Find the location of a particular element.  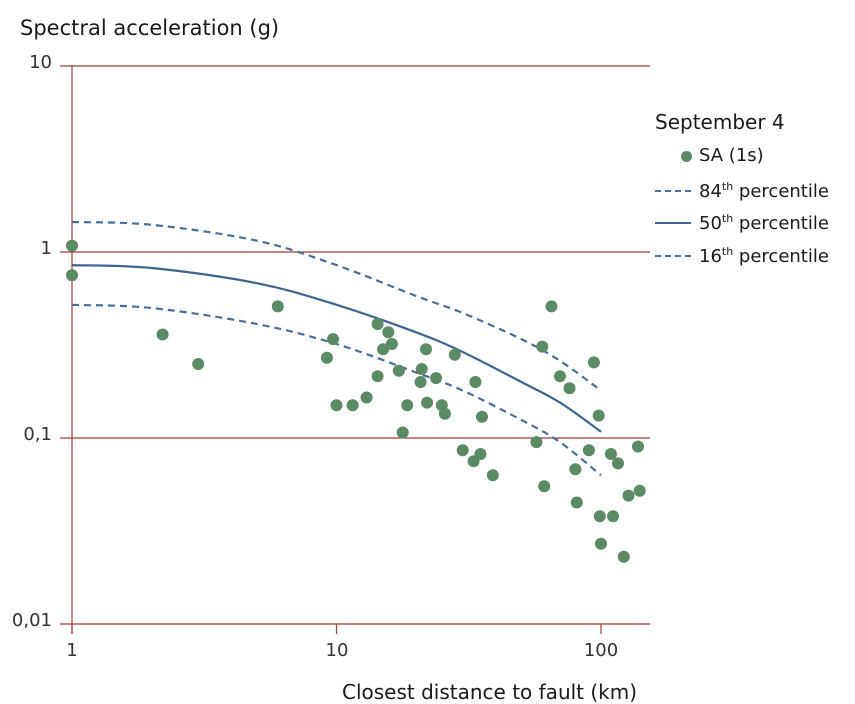

legend-label-50th: 50th percentile is located at coordinates (764, 223).